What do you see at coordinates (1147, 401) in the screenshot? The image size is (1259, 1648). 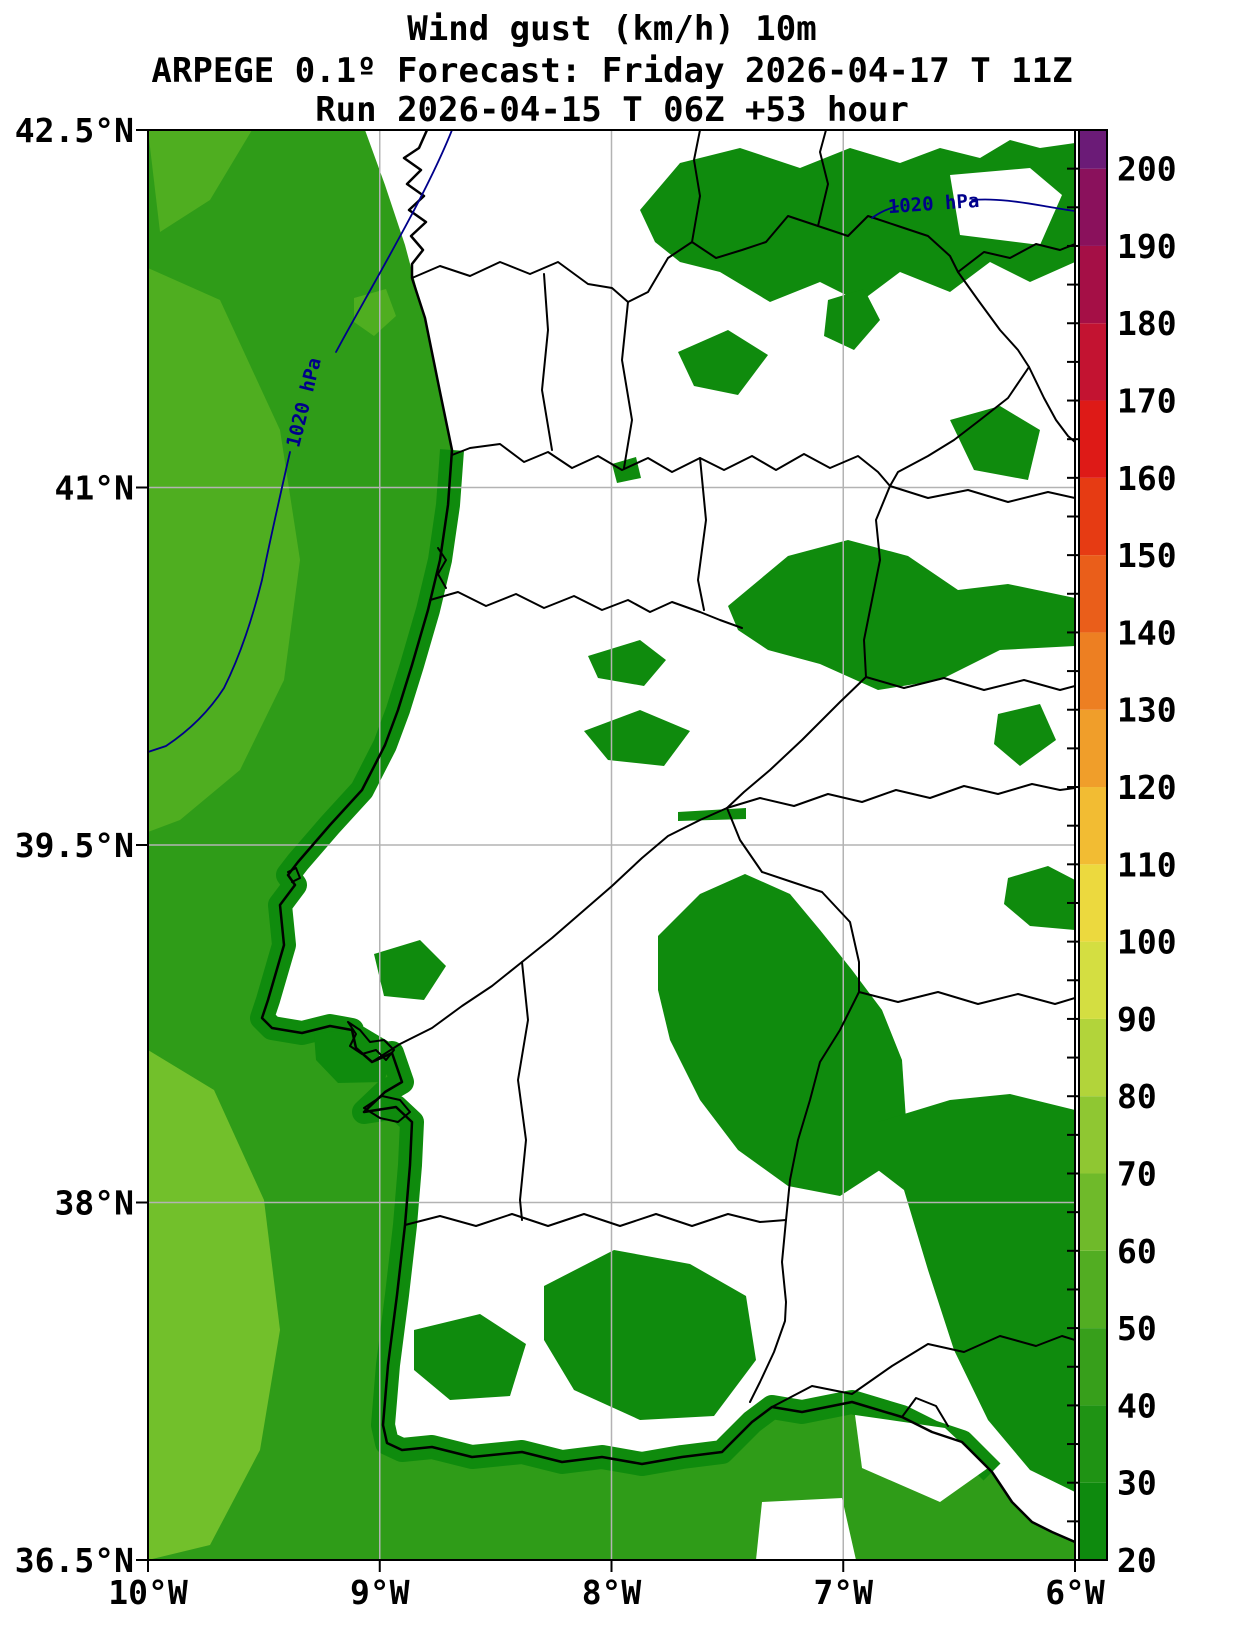 I see `colorbar-tick-label: 170` at bounding box center [1147, 401].